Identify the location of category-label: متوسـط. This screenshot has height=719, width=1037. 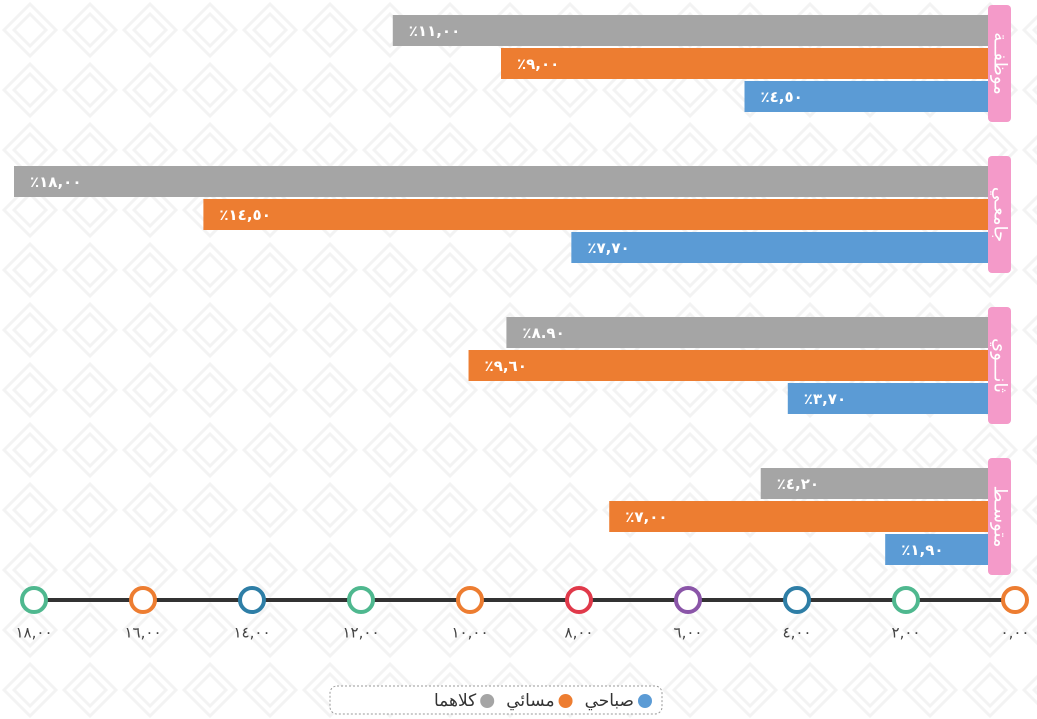
(1000, 517).